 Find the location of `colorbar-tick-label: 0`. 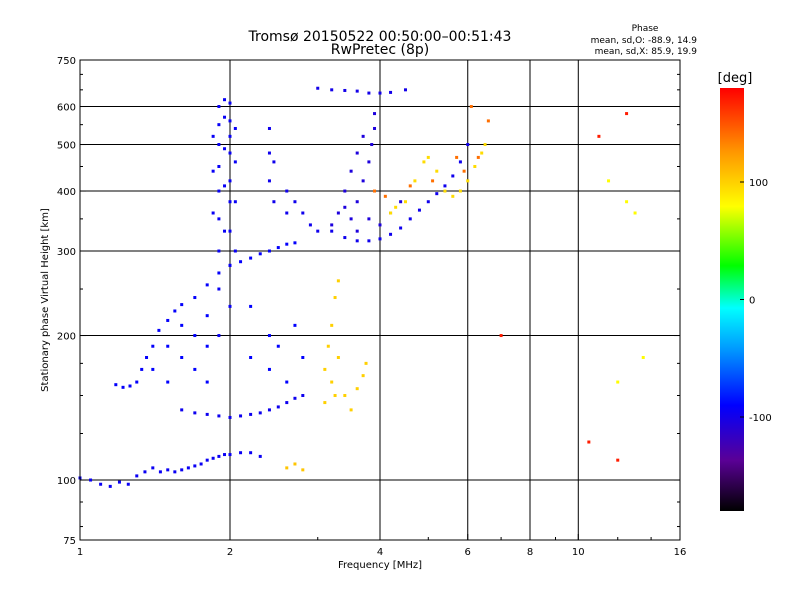

colorbar-tick-label: 0 is located at coordinates (752, 301).